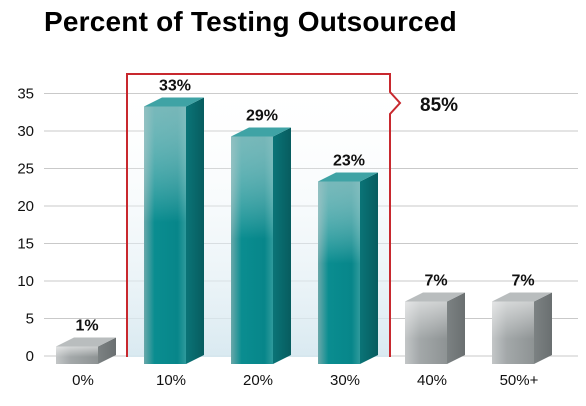 Image resolution: width=586 pixels, height=406 pixels. What do you see at coordinates (25, 206) in the screenshot?
I see `y-tick-label: 20` at bounding box center [25, 206].